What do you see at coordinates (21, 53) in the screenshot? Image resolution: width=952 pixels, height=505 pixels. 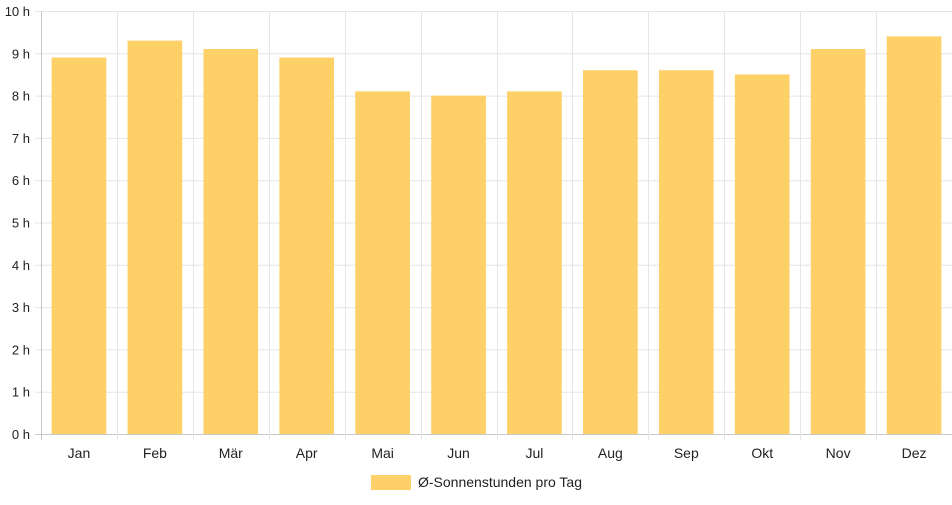 I see `y-tick-label: 9 h` at bounding box center [21, 53].